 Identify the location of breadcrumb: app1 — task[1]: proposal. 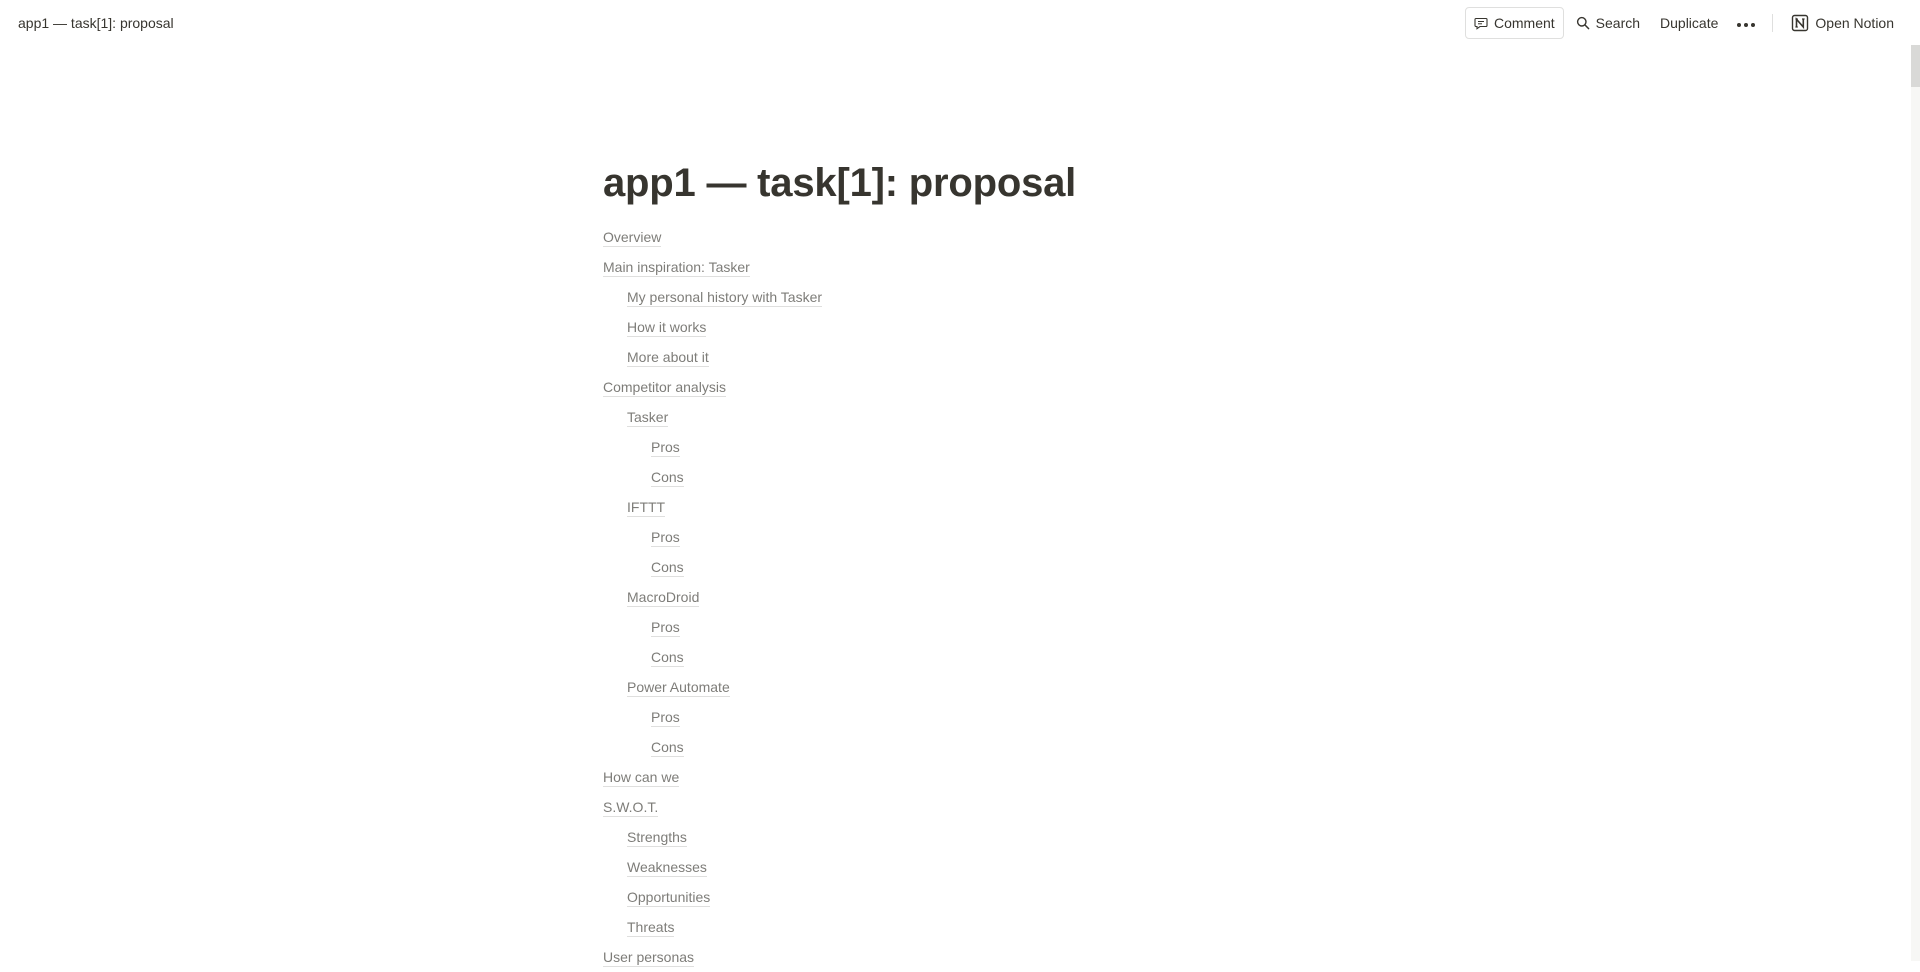
(96, 22).